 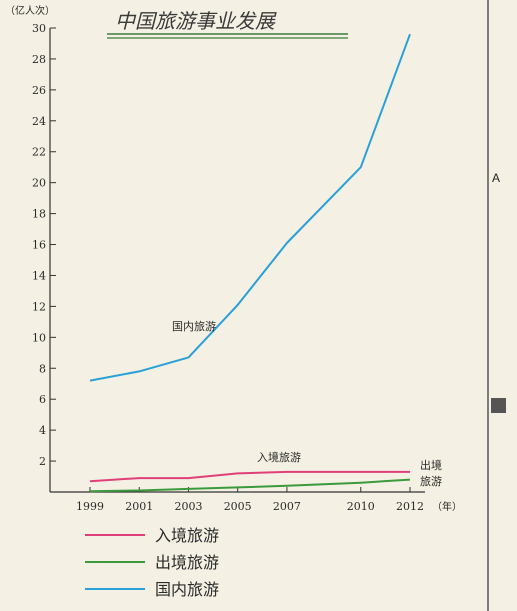 What do you see at coordinates (39, 306) in the screenshot?
I see `y-tick-label: 12` at bounding box center [39, 306].